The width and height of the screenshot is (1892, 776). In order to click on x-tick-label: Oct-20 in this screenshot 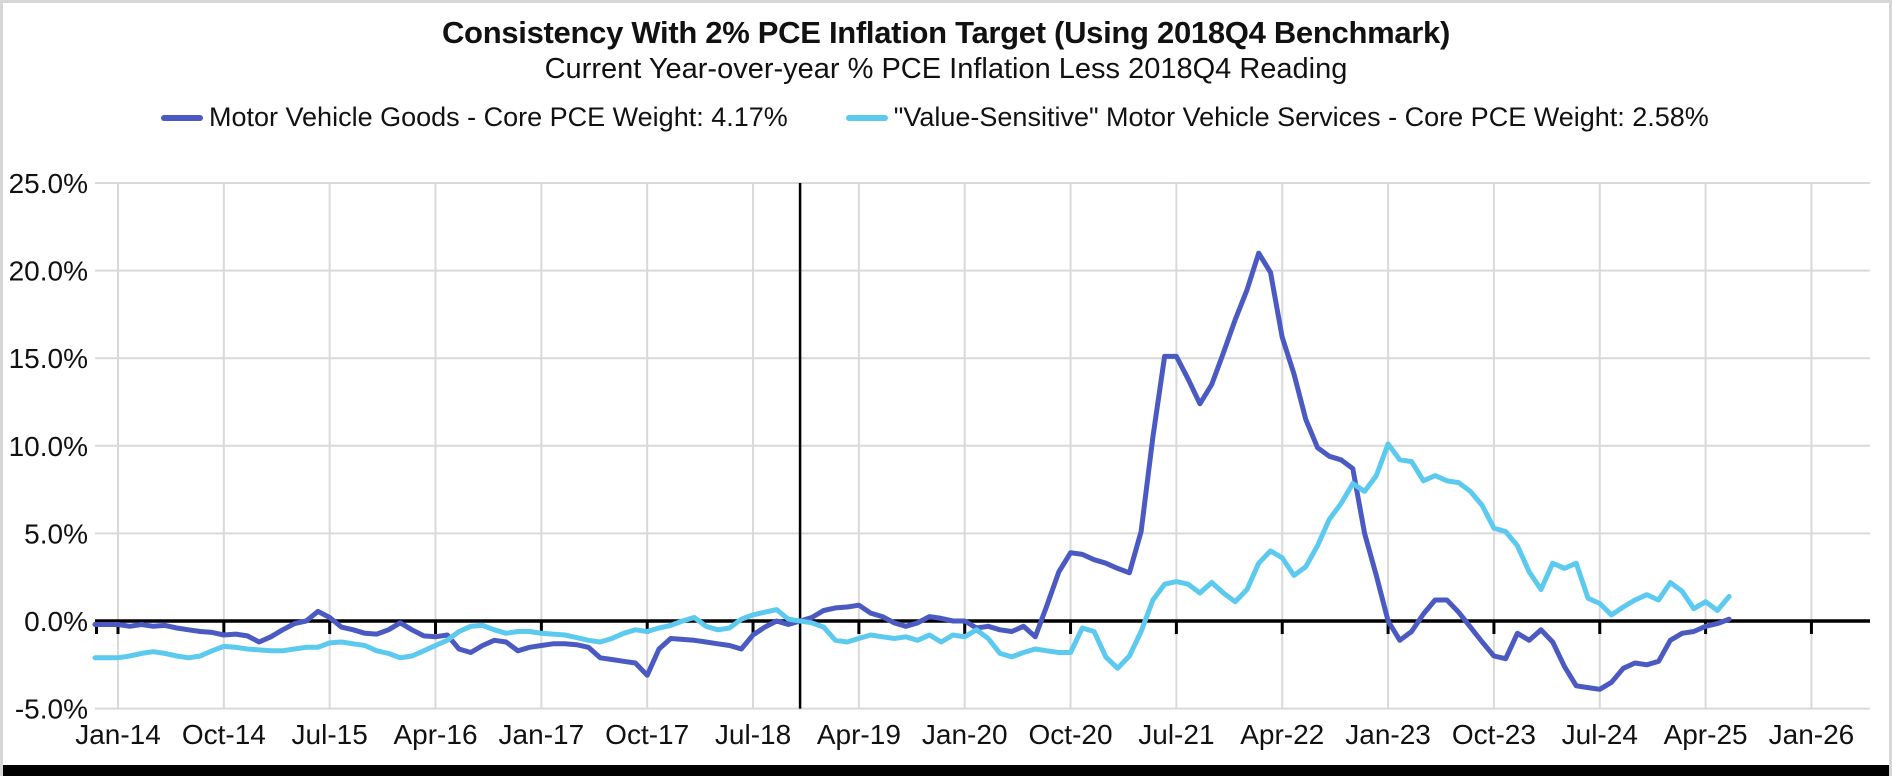, I will do `click(1071, 734)`.